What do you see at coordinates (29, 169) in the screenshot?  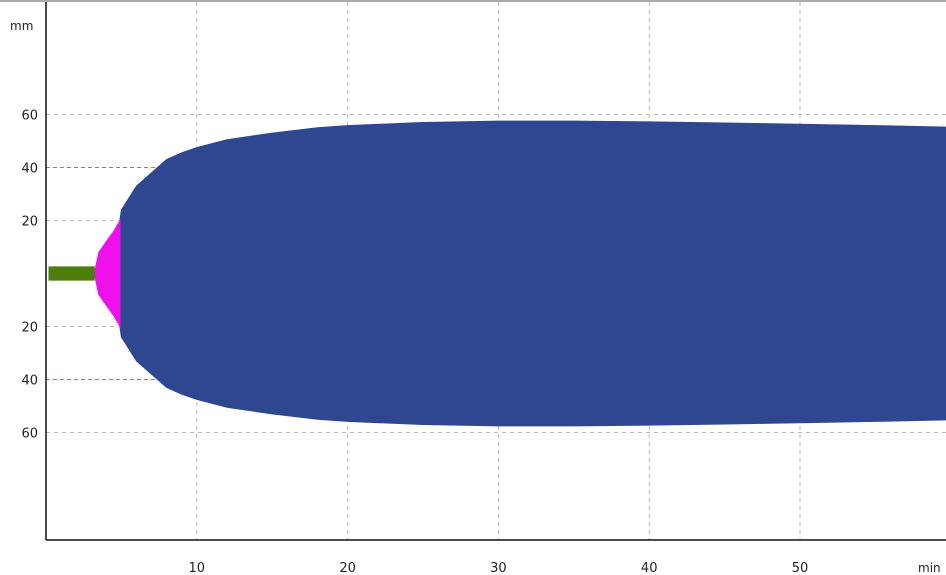 I see `y-tick-label-upper-40: 40` at bounding box center [29, 169].